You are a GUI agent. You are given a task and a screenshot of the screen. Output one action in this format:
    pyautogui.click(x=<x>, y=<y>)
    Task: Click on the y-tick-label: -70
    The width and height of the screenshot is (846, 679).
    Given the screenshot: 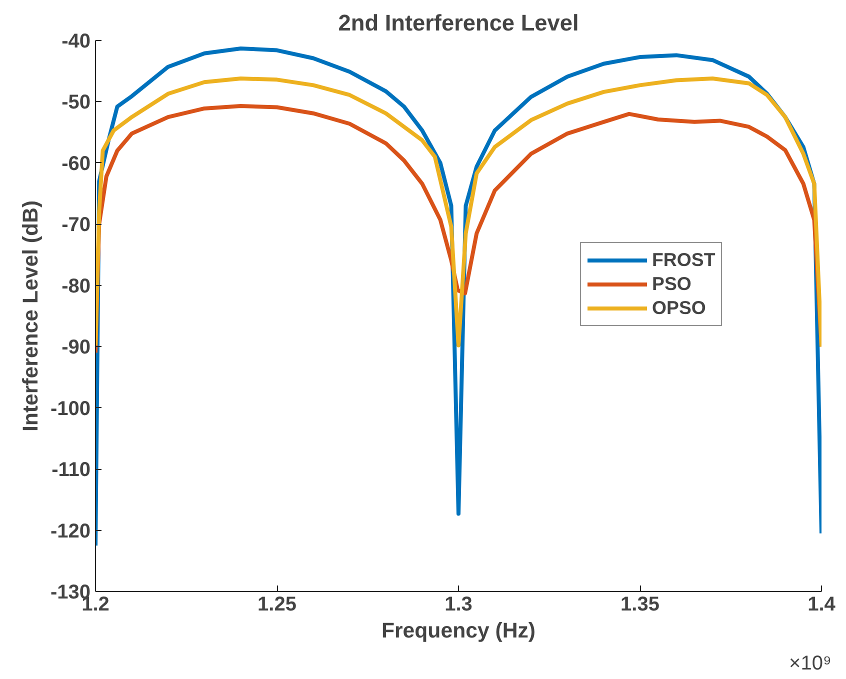 What is the action you would take?
    pyautogui.click(x=76, y=225)
    